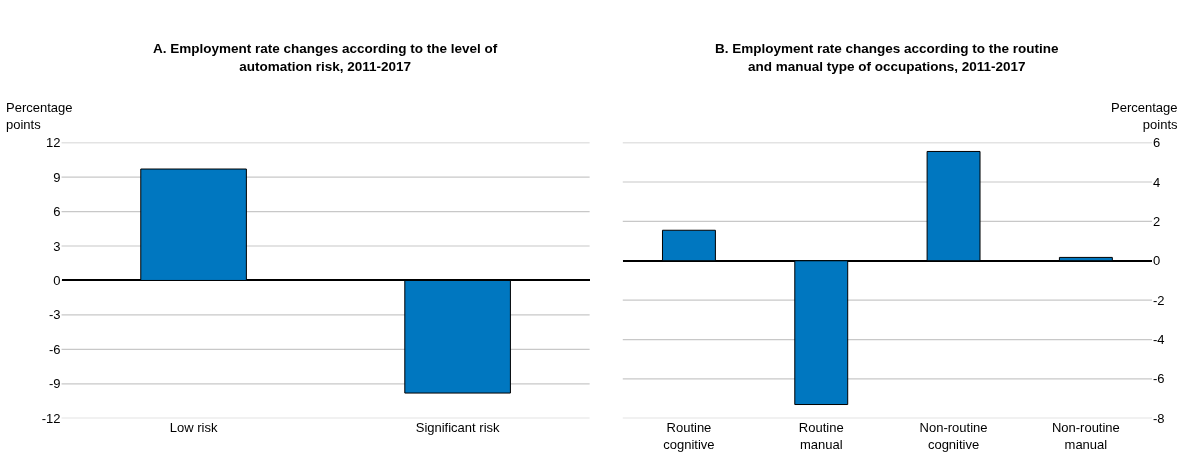 The width and height of the screenshot is (1184, 467). Describe the element at coordinates (57, 177) in the screenshot. I see `y-tick-label: 9` at that location.